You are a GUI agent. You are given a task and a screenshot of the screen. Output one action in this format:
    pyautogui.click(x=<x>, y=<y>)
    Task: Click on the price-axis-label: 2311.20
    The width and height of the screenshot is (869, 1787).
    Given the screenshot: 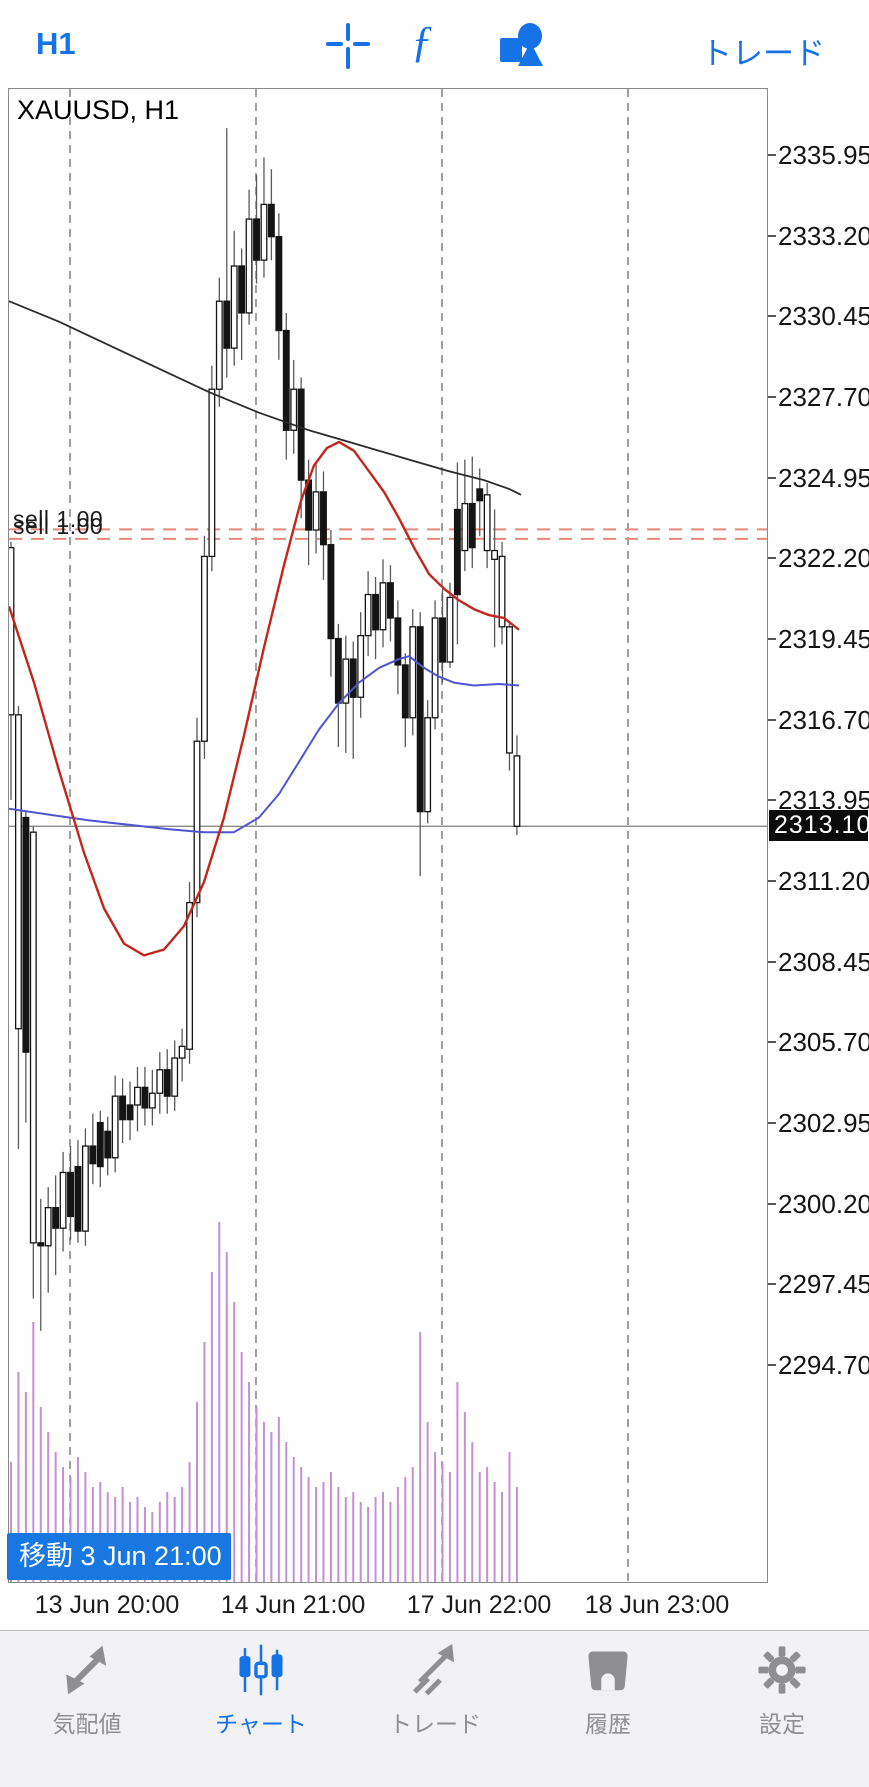 What is the action you would take?
    pyautogui.click(x=823, y=881)
    